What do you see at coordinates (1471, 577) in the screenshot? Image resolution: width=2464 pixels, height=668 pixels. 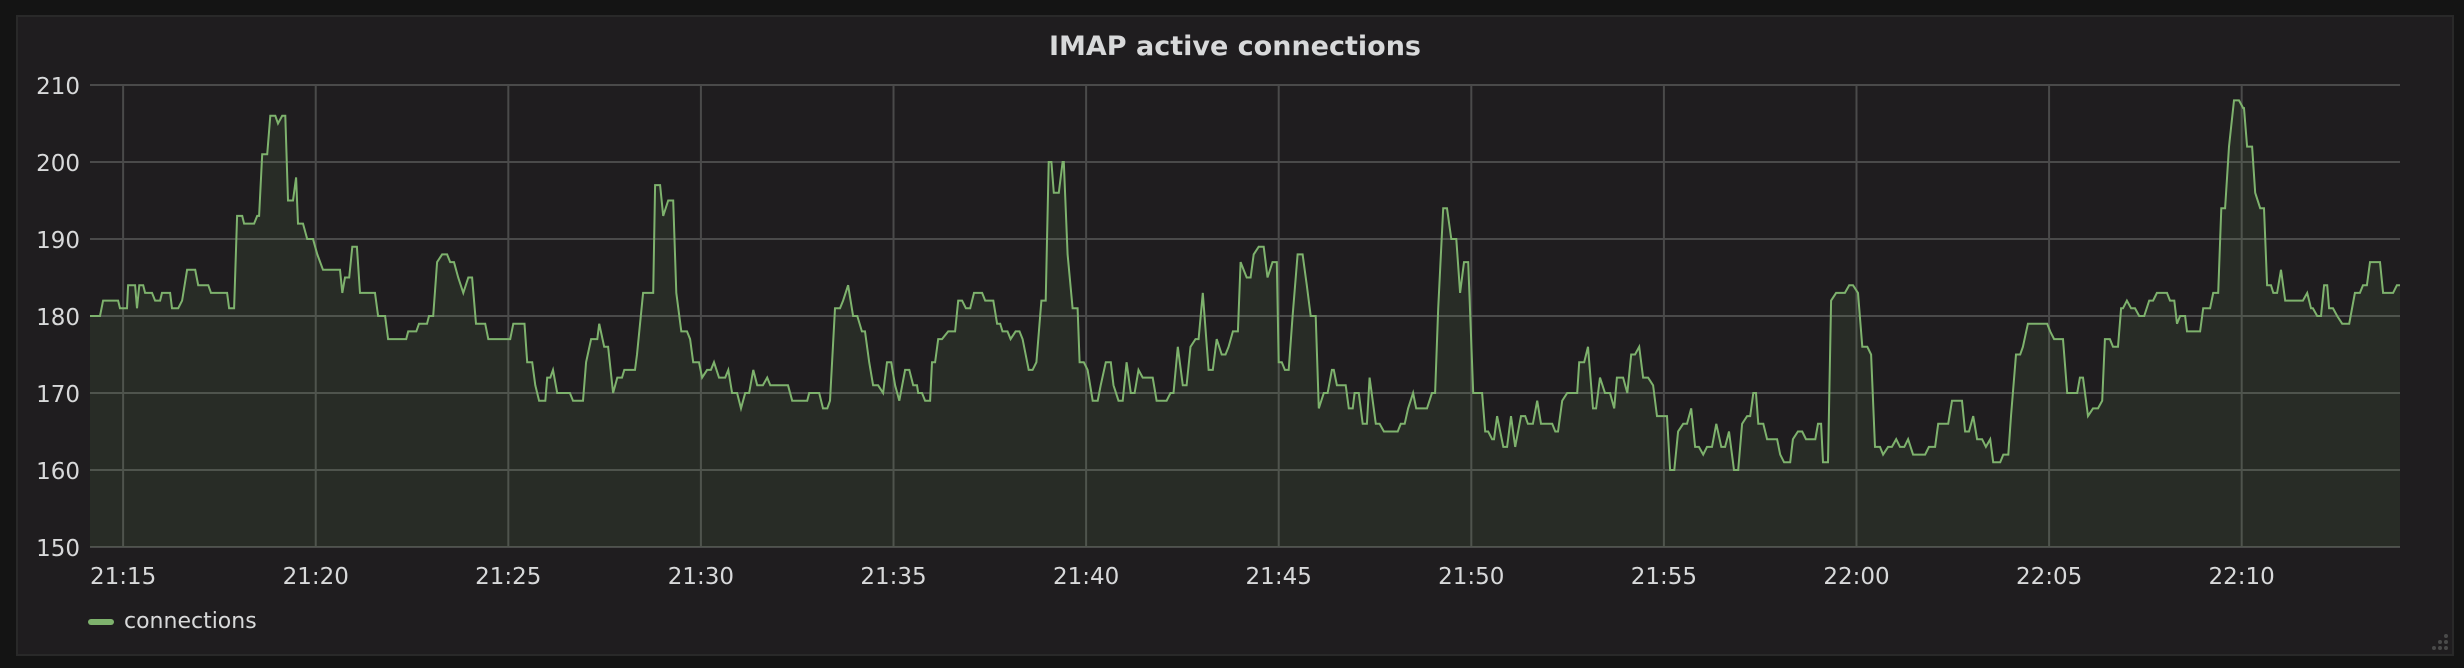 I see `x-tick-label: 21:50` at bounding box center [1471, 577].